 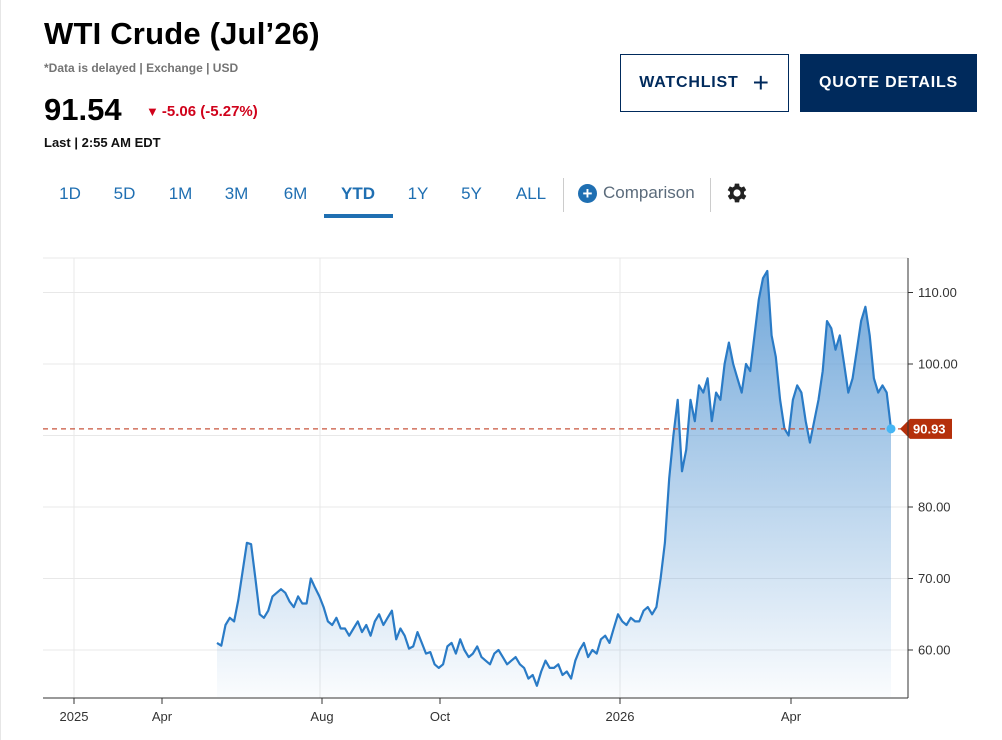 What do you see at coordinates (418, 193) in the screenshot?
I see `range-tab-1y: 1Y` at bounding box center [418, 193].